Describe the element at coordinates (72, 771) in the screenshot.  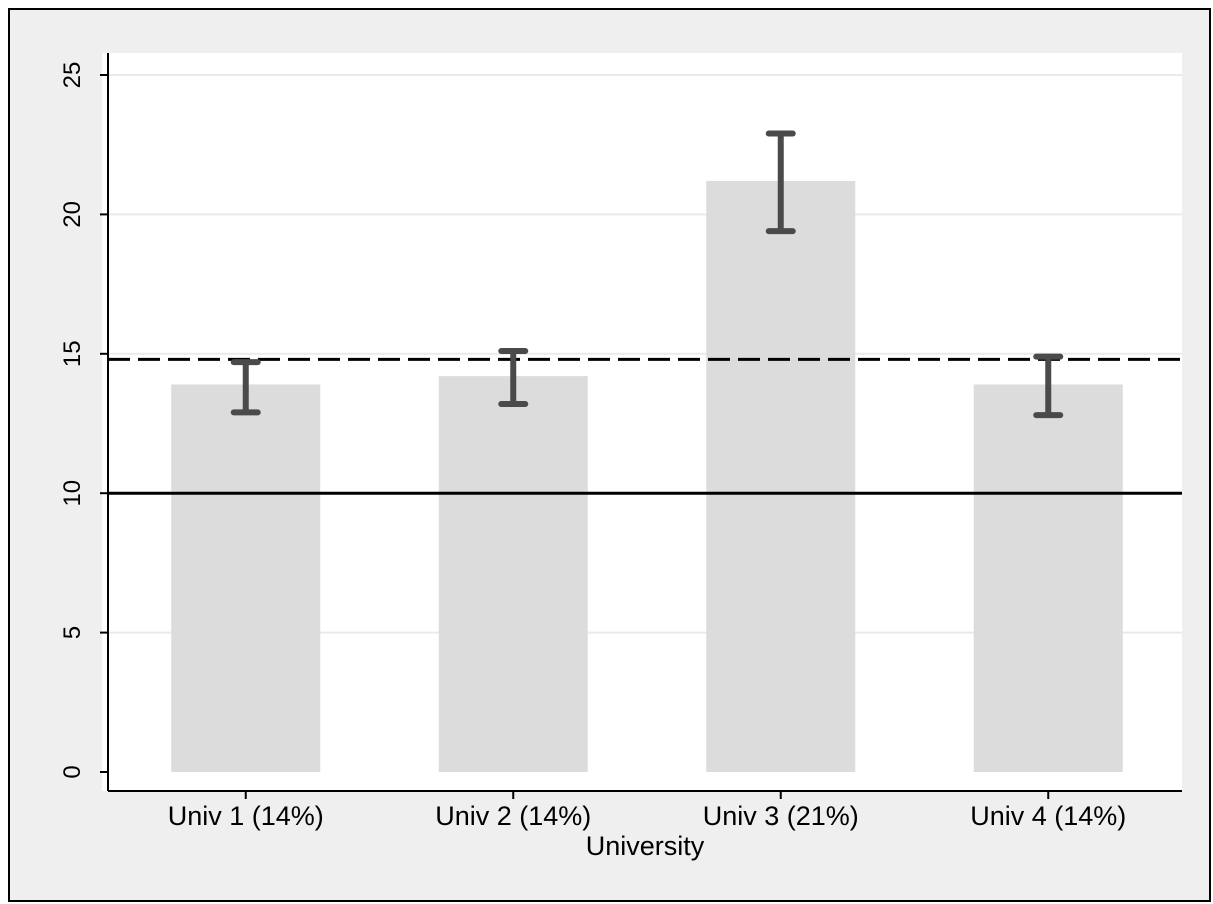
I see `y-tick-label: 0` at that location.